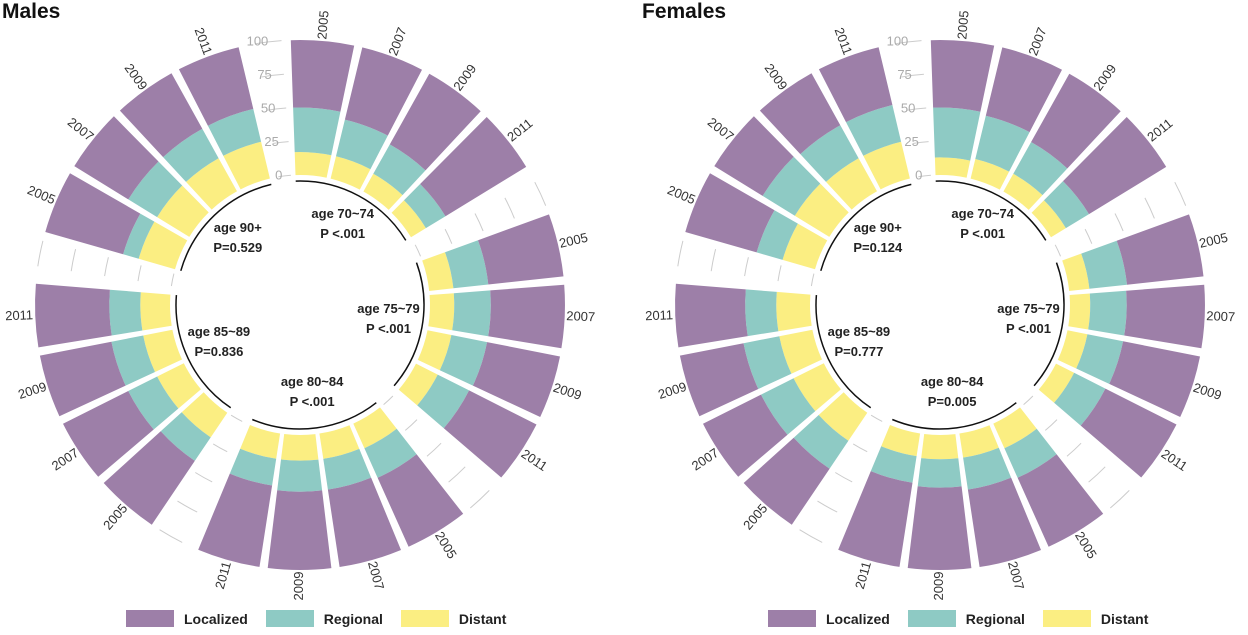  What do you see at coordinates (219, 351) in the screenshot?
I see `p-value-label: P=0.836` at bounding box center [219, 351].